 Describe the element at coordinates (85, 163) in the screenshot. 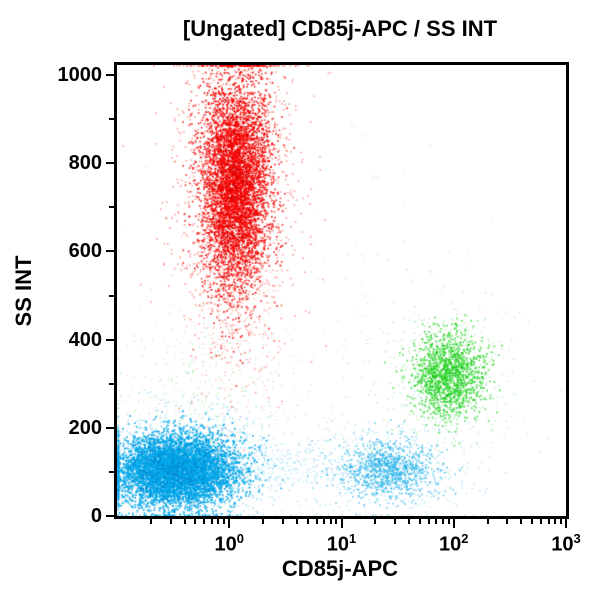

I see `y-tick-label: 800` at that location.